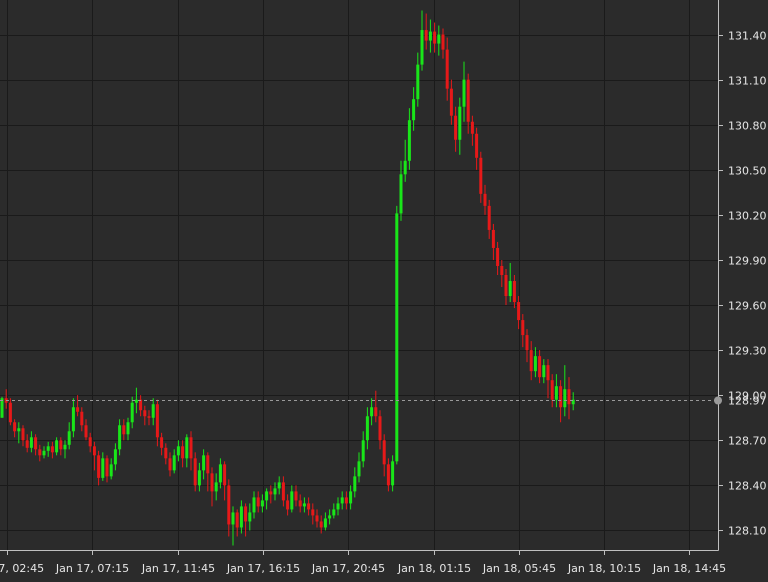 The width and height of the screenshot is (768, 582). I want to click on x-tick-label: Jan 17, 20:45, so click(348, 568).